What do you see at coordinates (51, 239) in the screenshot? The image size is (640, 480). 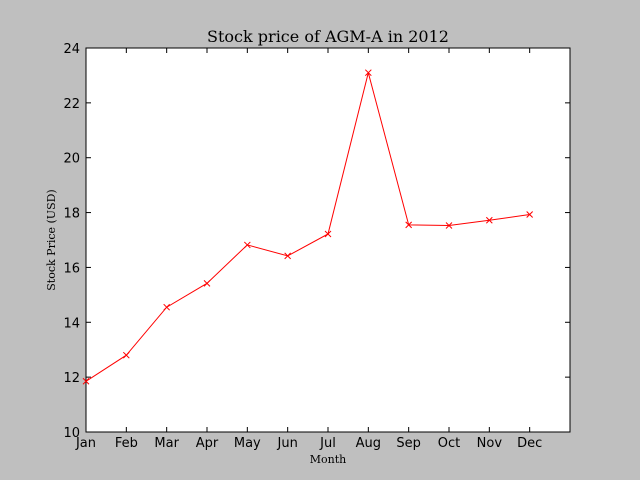 I see `y-axis-label: Stock Price (USD)` at bounding box center [51, 239].